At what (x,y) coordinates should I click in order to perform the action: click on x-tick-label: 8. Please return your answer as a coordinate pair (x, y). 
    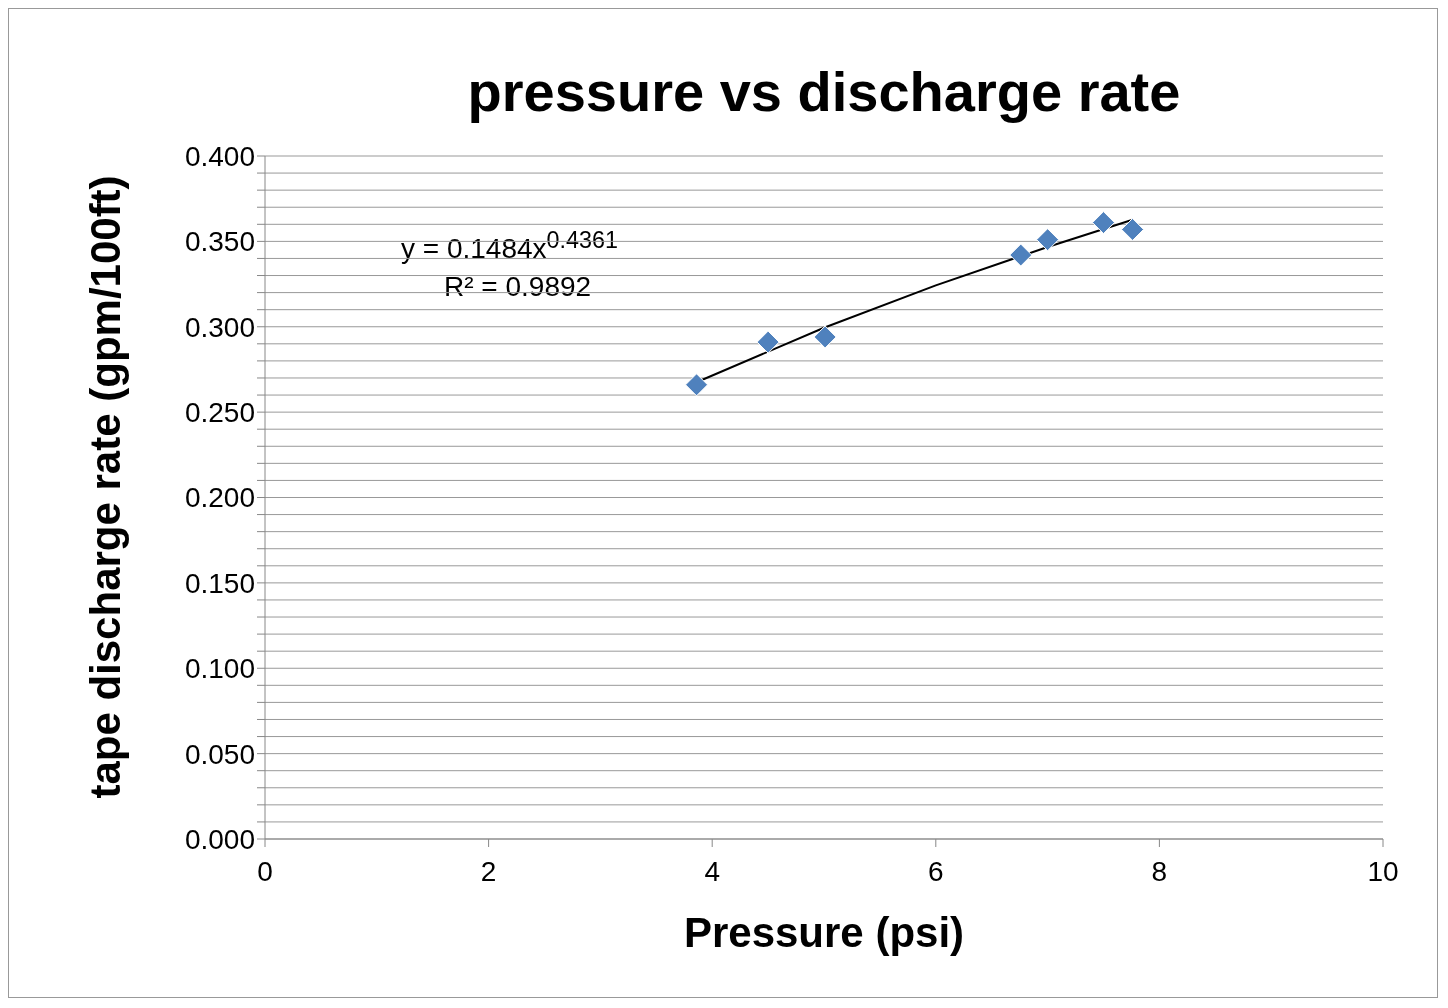
    Looking at the image, I should click on (1159, 871).